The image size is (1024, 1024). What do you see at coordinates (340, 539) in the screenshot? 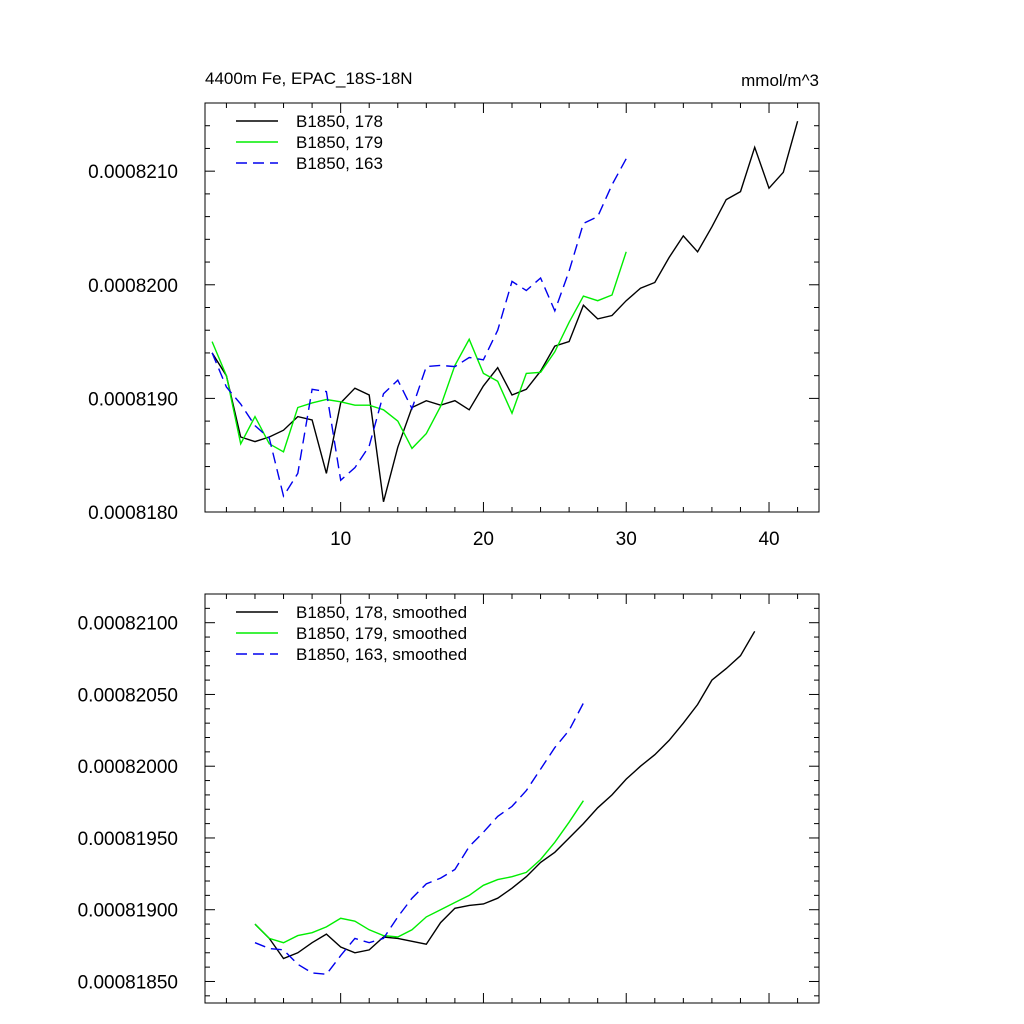
I see `x-tick-label: 10` at bounding box center [340, 539].